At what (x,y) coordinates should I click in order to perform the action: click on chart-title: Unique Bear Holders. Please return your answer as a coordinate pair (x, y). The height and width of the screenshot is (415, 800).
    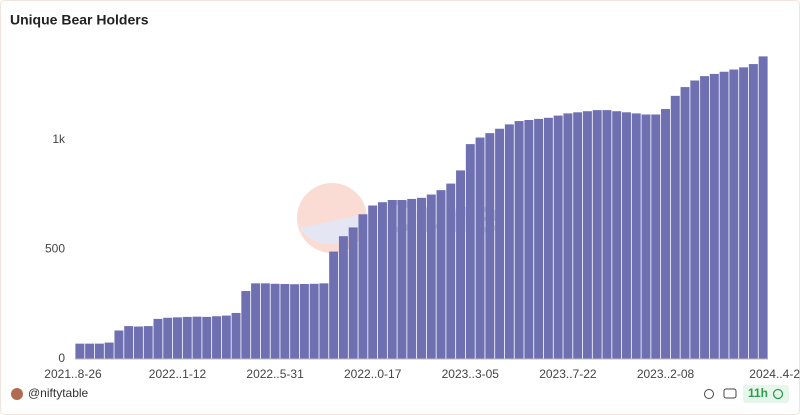
    Looking at the image, I should click on (79, 20).